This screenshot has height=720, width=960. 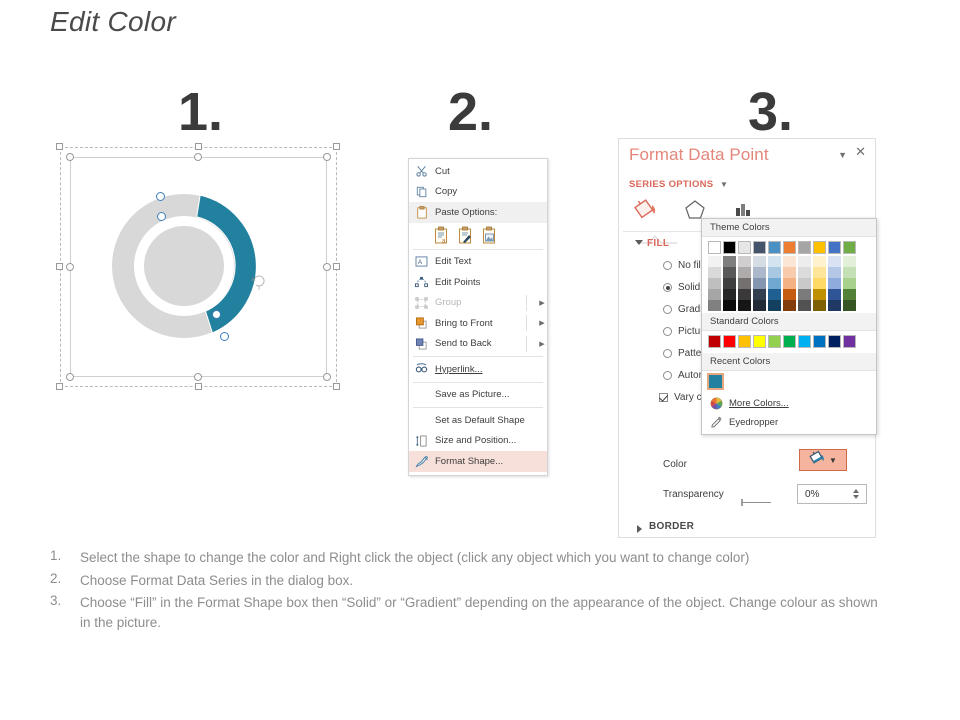 I want to click on inner-handle-nw, so click(x=70, y=157).